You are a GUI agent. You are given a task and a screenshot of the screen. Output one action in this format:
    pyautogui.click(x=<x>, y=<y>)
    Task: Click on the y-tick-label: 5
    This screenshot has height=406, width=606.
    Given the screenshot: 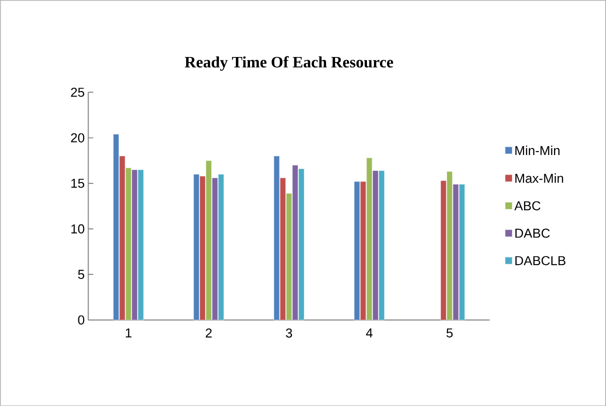 What is the action you would take?
    pyautogui.click(x=81, y=274)
    